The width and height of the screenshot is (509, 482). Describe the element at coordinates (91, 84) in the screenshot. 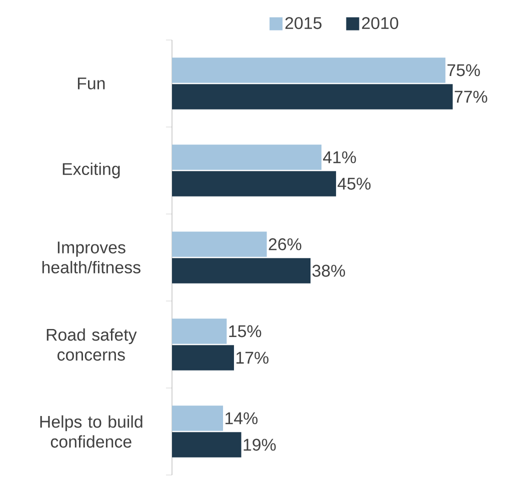

I see `y-tick-label: Fun` at that location.